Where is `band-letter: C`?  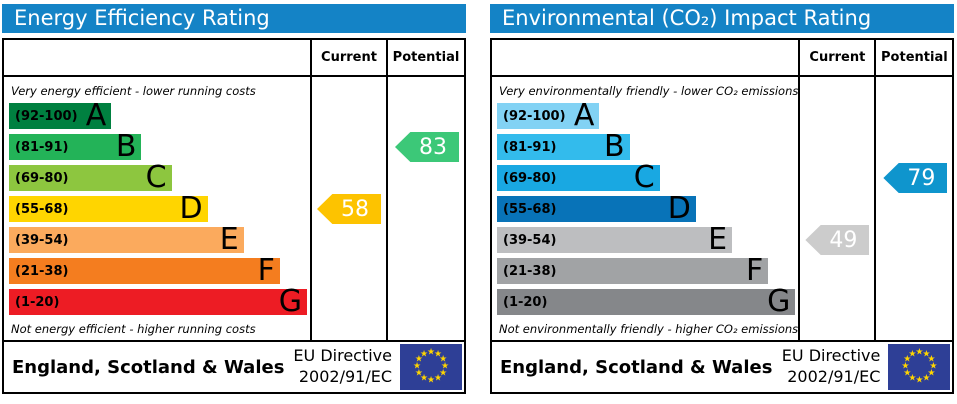
band-letter: C is located at coordinates (156, 177).